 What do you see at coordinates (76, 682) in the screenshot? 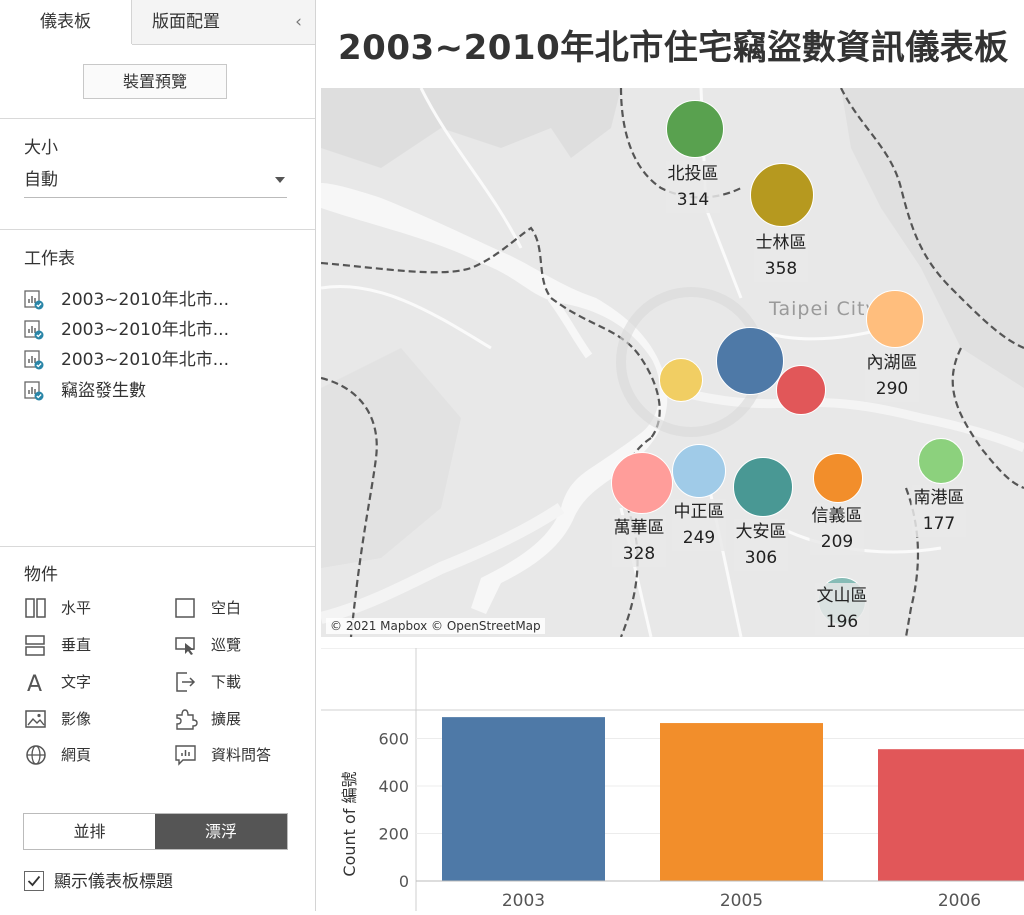
I see `object-label: 文字` at bounding box center [76, 682].